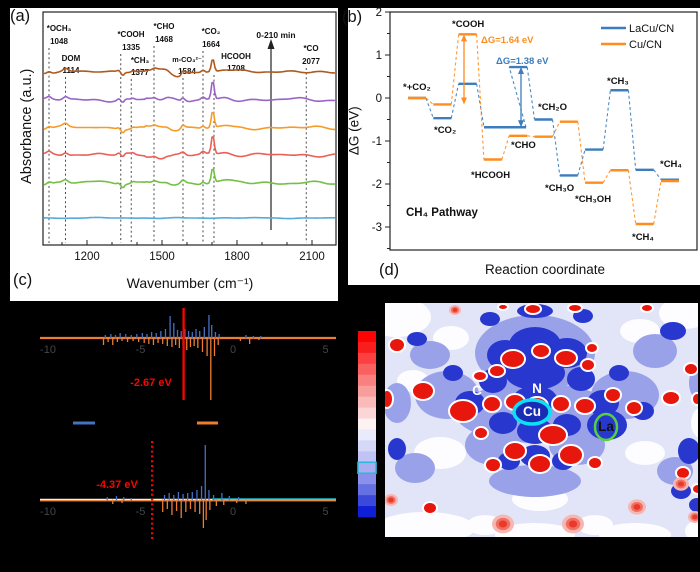  I want to click on panel-b-xaxis-title: Reaction coordinate, so click(545, 269).